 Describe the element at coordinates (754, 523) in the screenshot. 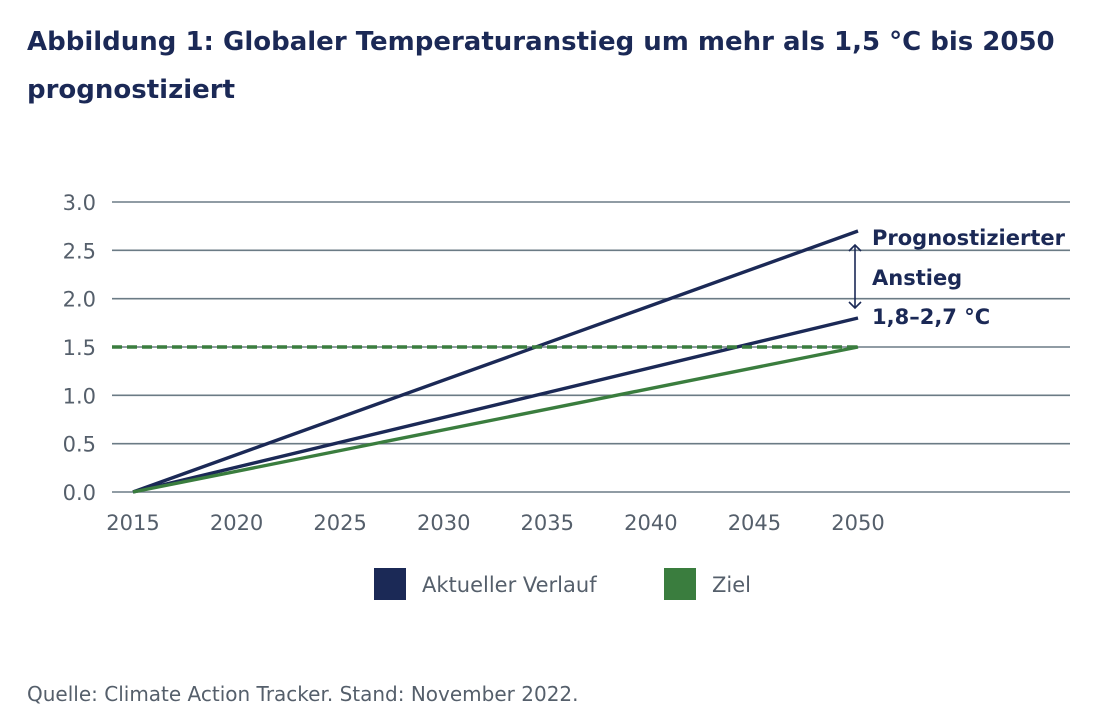

I see `x-tick-label: 2045` at that location.